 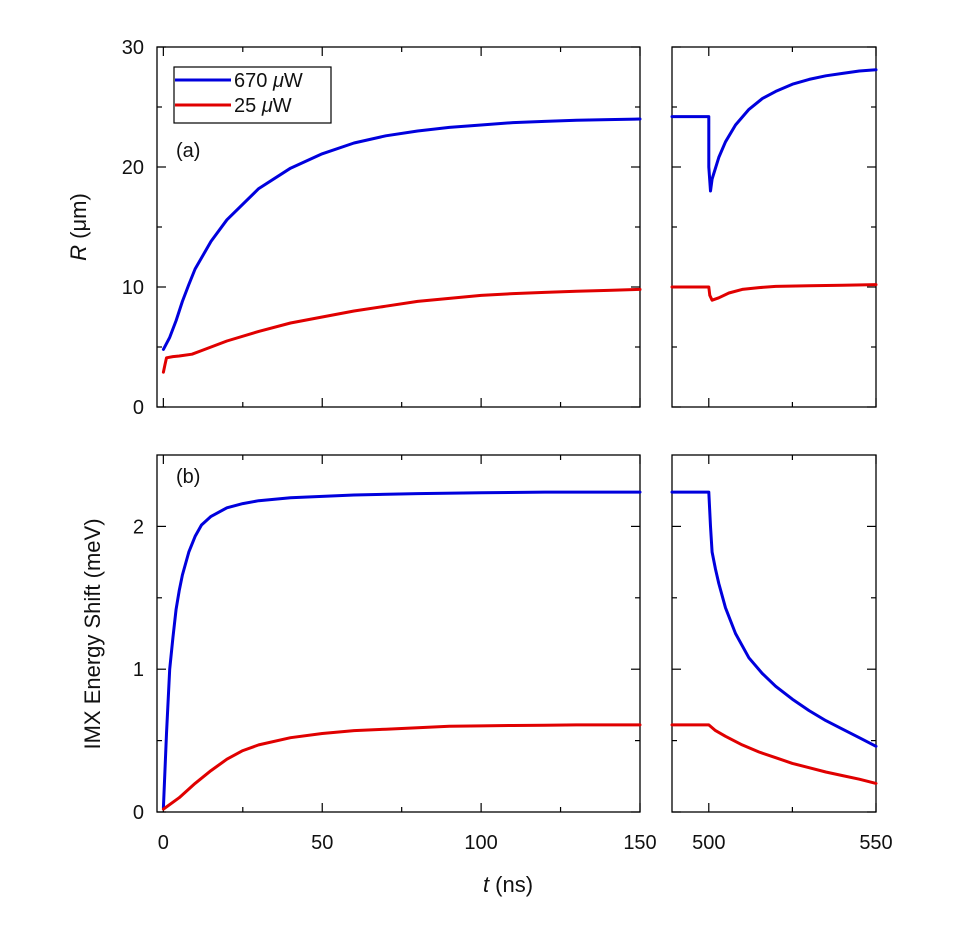 What do you see at coordinates (875, 843) in the screenshot?
I see `x-tick-label-right: 550` at bounding box center [875, 843].